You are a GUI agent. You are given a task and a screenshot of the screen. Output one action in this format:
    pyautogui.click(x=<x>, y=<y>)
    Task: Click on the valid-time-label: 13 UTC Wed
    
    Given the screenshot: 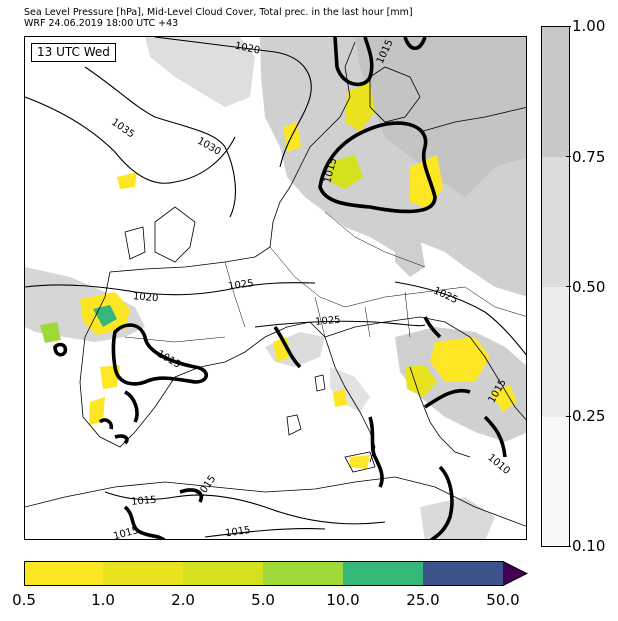 What is the action you would take?
    pyautogui.click(x=73, y=52)
    